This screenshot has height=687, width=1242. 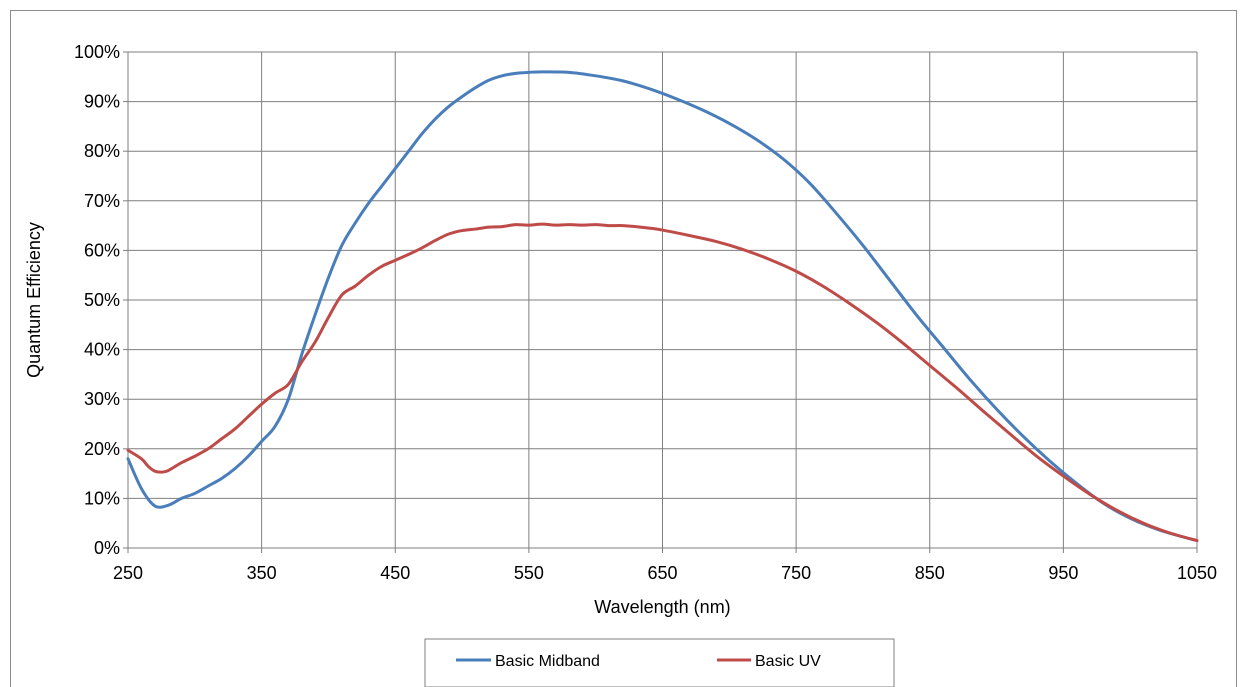 What do you see at coordinates (1197, 573) in the screenshot?
I see `x-tick-label: 1050` at bounding box center [1197, 573].